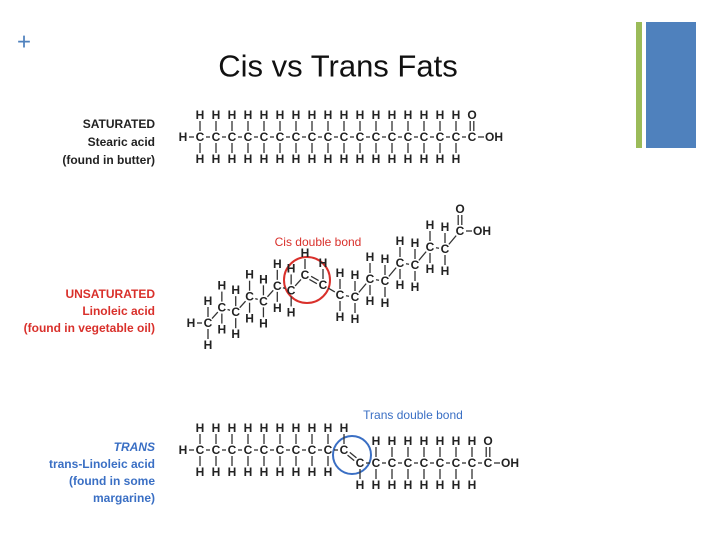  Describe the element at coordinates (482, 231) in the screenshot. I see `atom: OH` at that location.